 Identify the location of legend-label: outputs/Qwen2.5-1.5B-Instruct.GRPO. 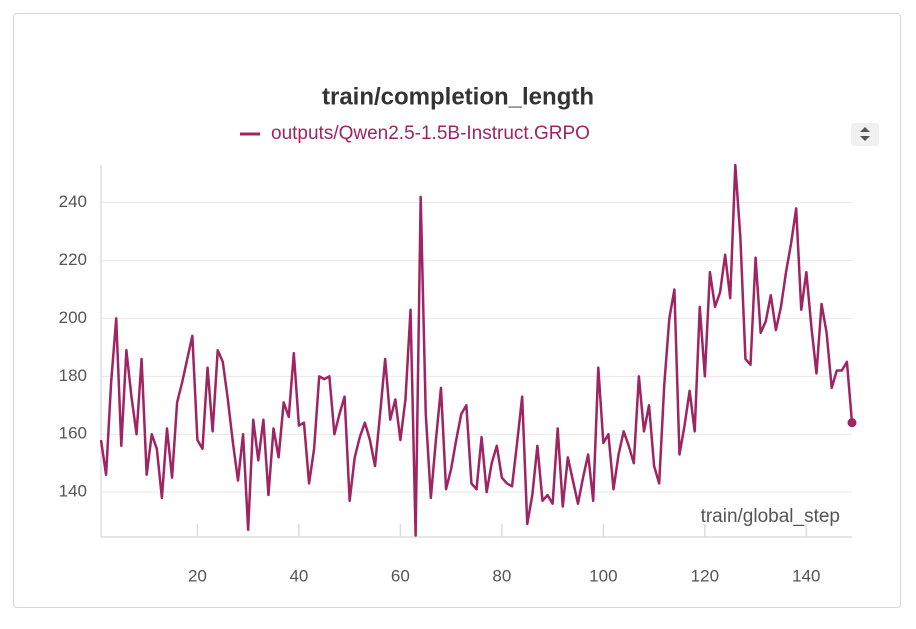
(430, 133).